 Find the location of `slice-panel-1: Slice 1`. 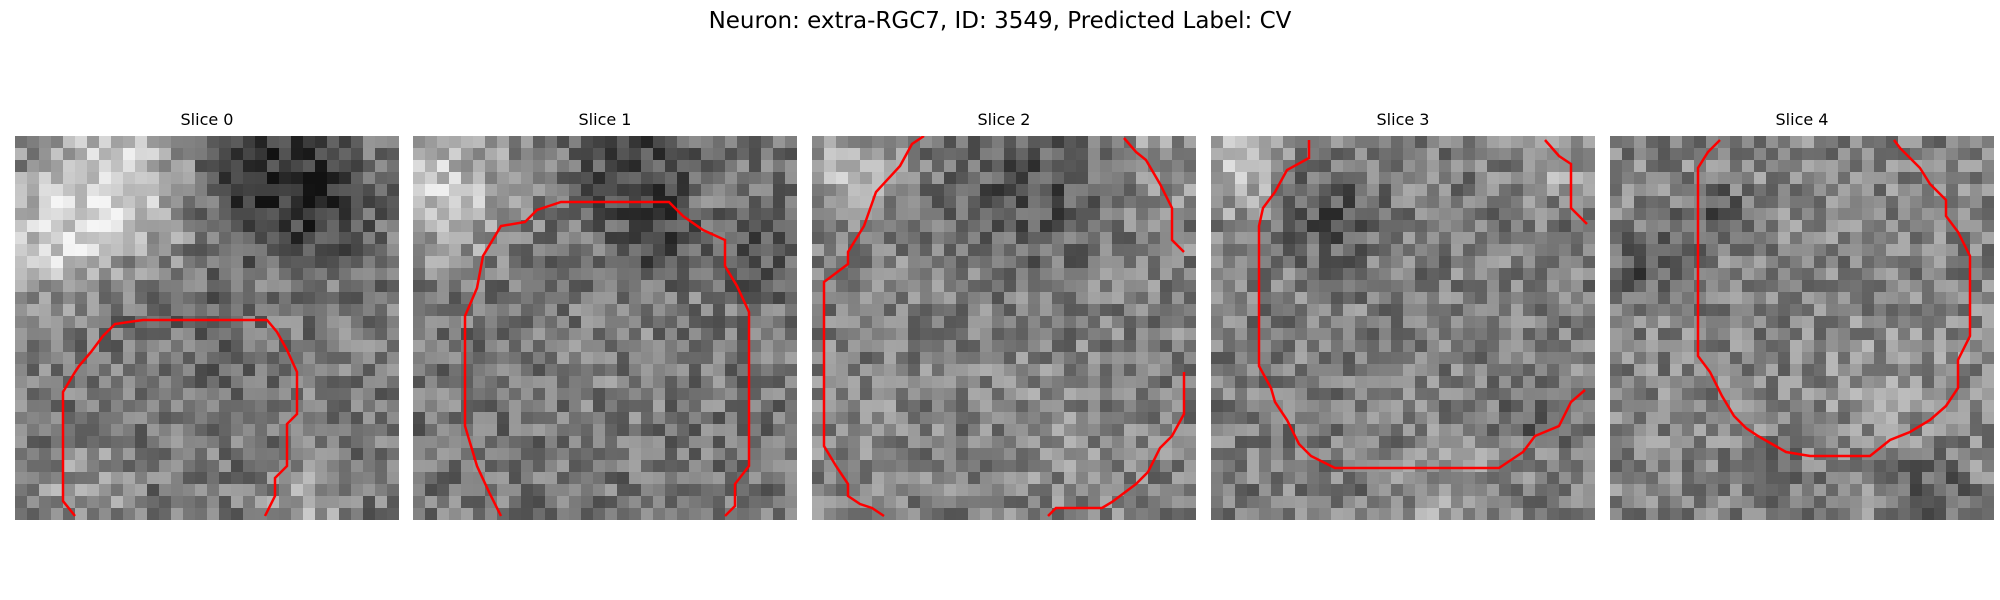

slice-panel-1: Slice 1 is located at coordinates (605, 314).